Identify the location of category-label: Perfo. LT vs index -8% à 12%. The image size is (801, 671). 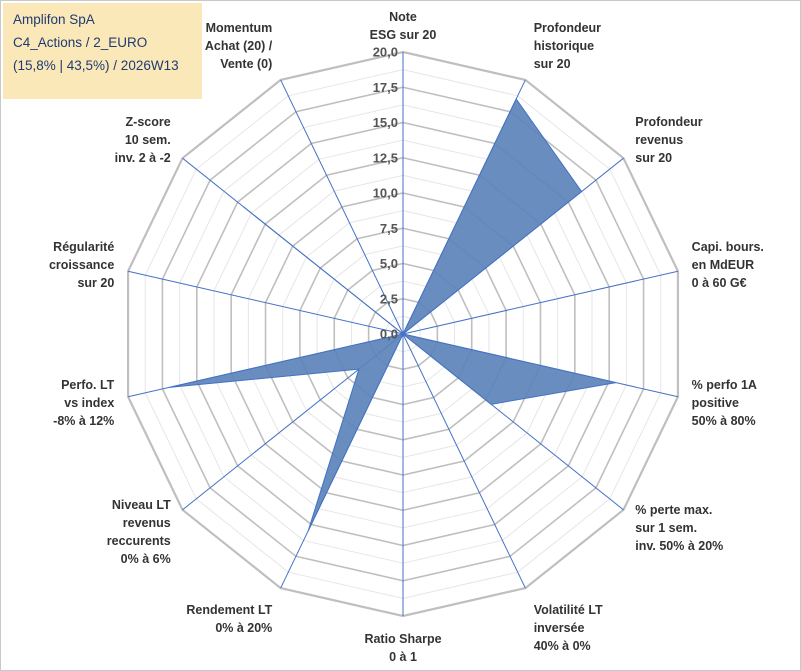
(84, 403).